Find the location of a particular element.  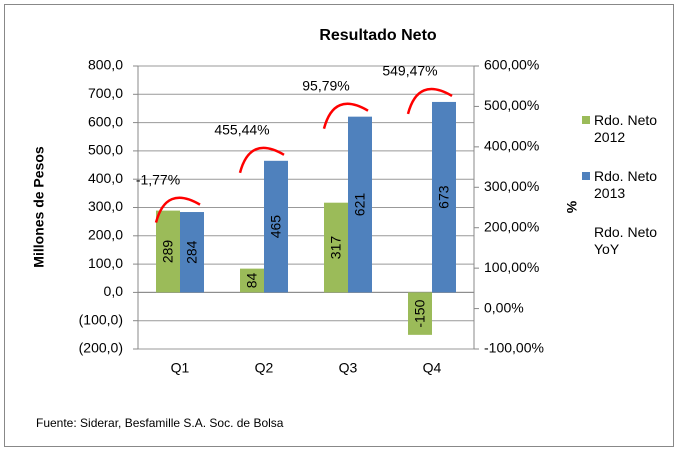

y2-tick-label: 400,00% is located at coordinates (511, 146).